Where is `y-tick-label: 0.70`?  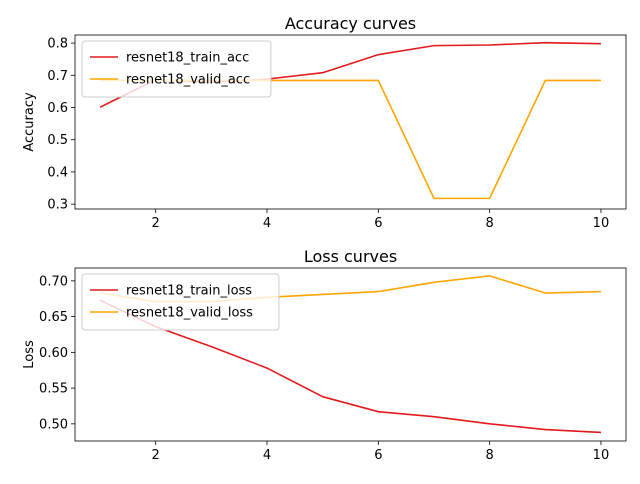 y-tick-label: 0.70 is located at coordinates (53, 281).